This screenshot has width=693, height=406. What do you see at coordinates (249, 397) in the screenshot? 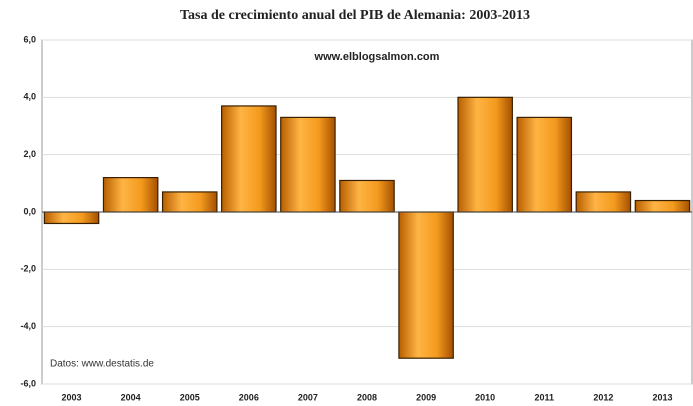
I see `x-tick-label: 2006` at bounding box center [249, 397].